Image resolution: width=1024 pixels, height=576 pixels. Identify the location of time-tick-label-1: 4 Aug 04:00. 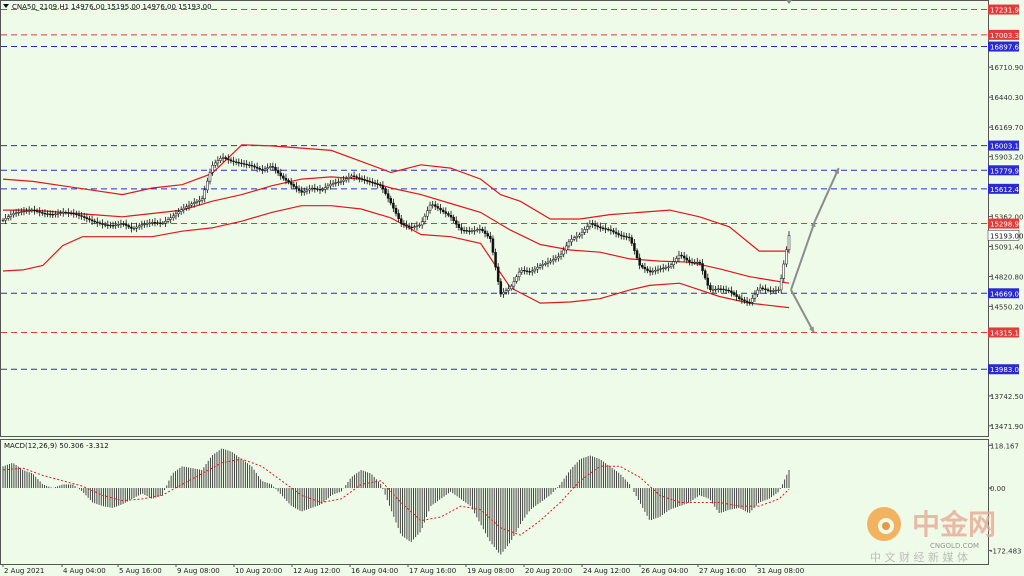
(84, 571).